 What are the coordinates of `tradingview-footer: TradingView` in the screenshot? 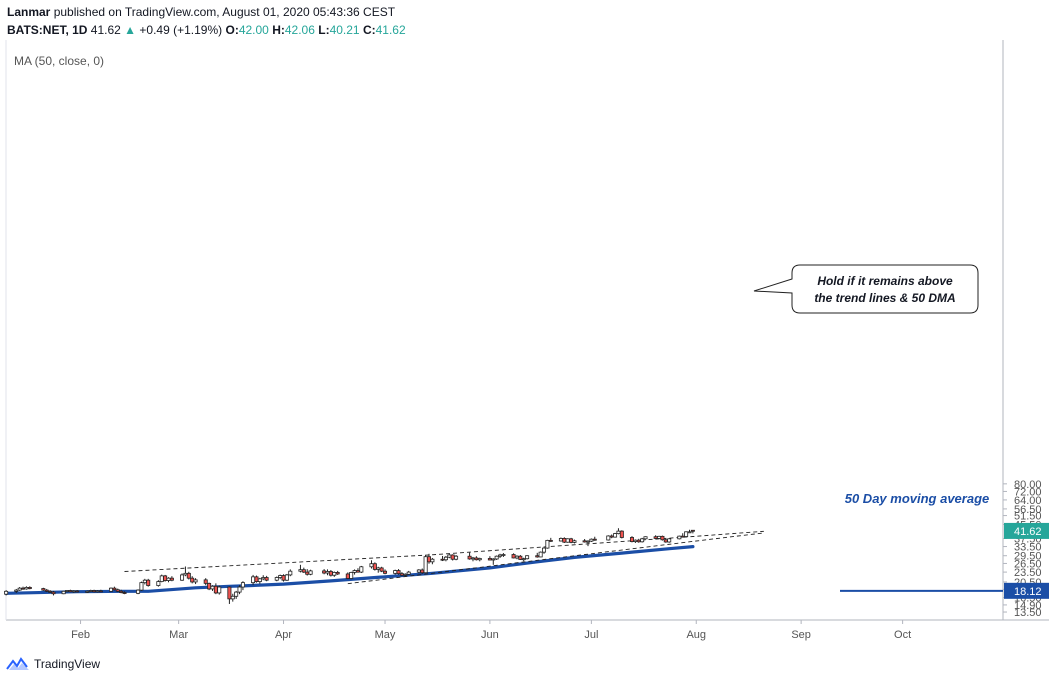 It's located at (53, 664).